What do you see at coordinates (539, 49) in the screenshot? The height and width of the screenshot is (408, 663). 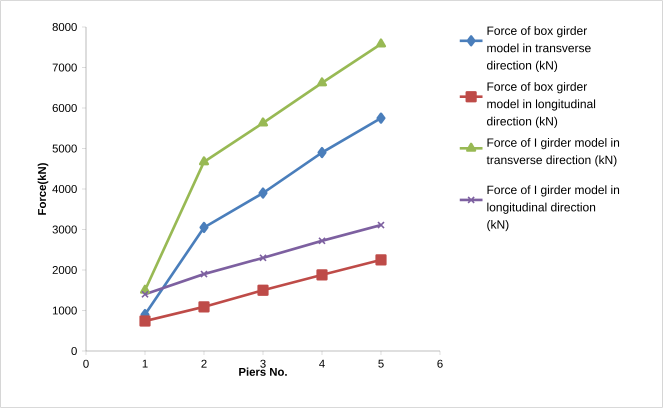 I see `legend-label: Force of box girder model in transverse direction (kN)` at bounding box center [539, 49].